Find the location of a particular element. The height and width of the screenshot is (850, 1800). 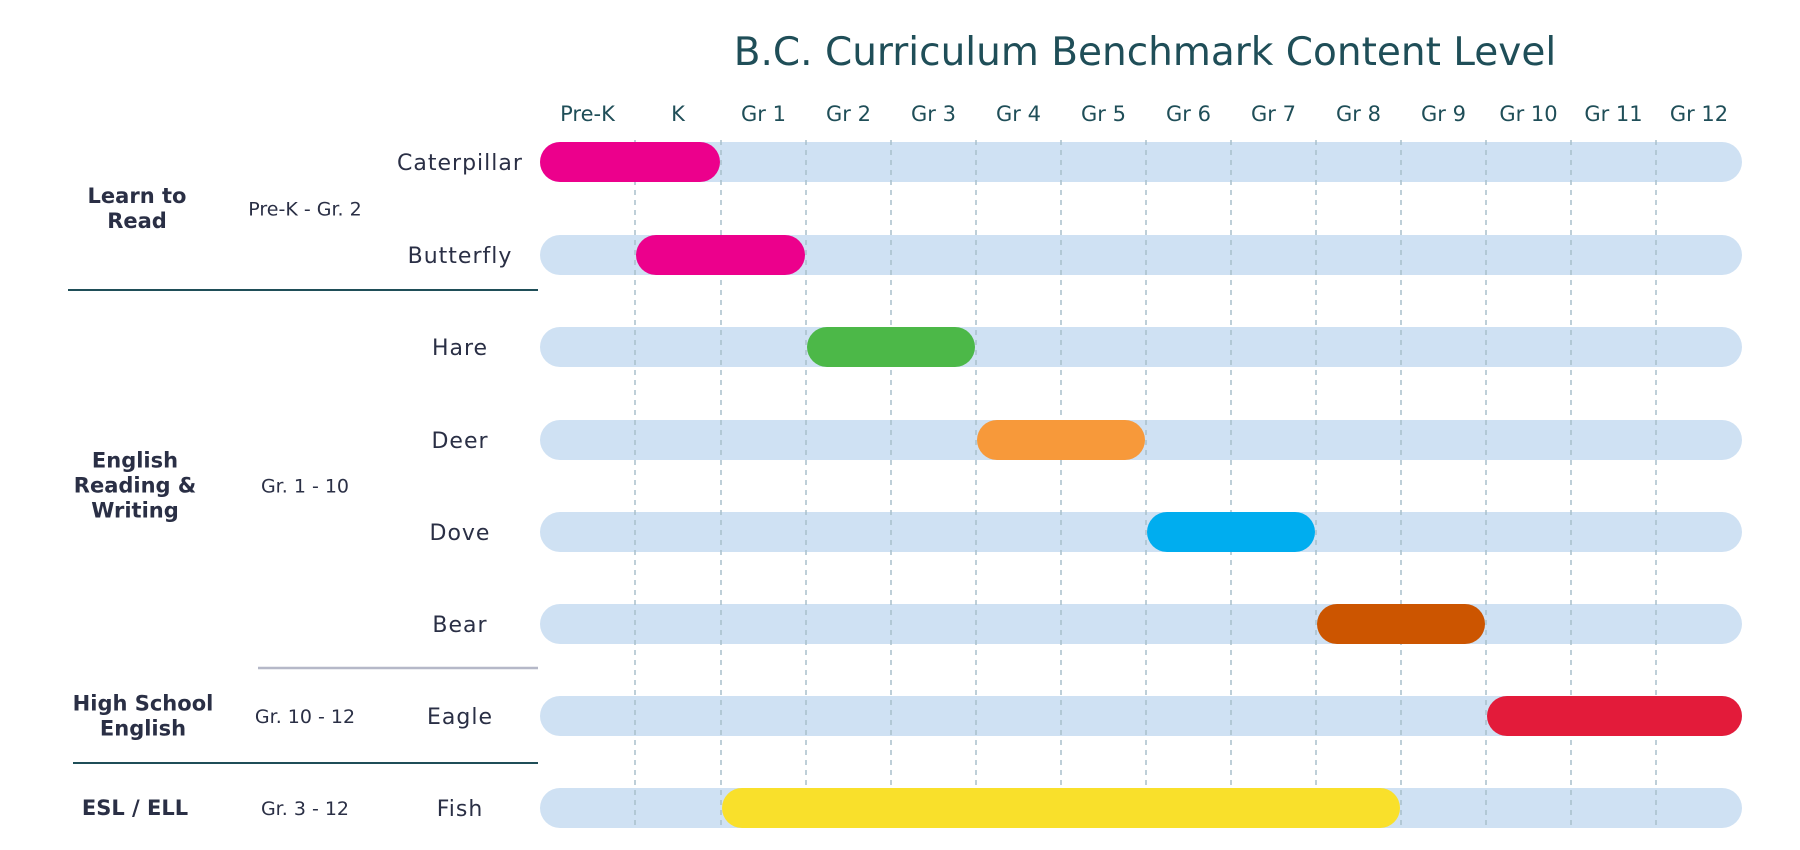

grade-tick-label: K is located at coordinates (678, 114).